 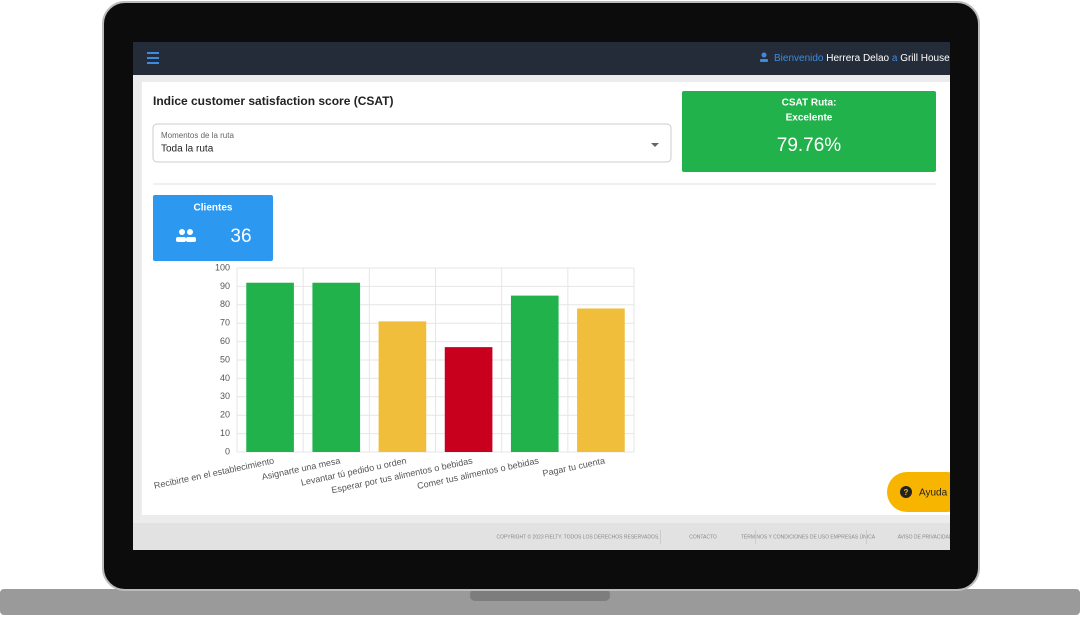 I want to click on help-button, so click(x=927, y=492).